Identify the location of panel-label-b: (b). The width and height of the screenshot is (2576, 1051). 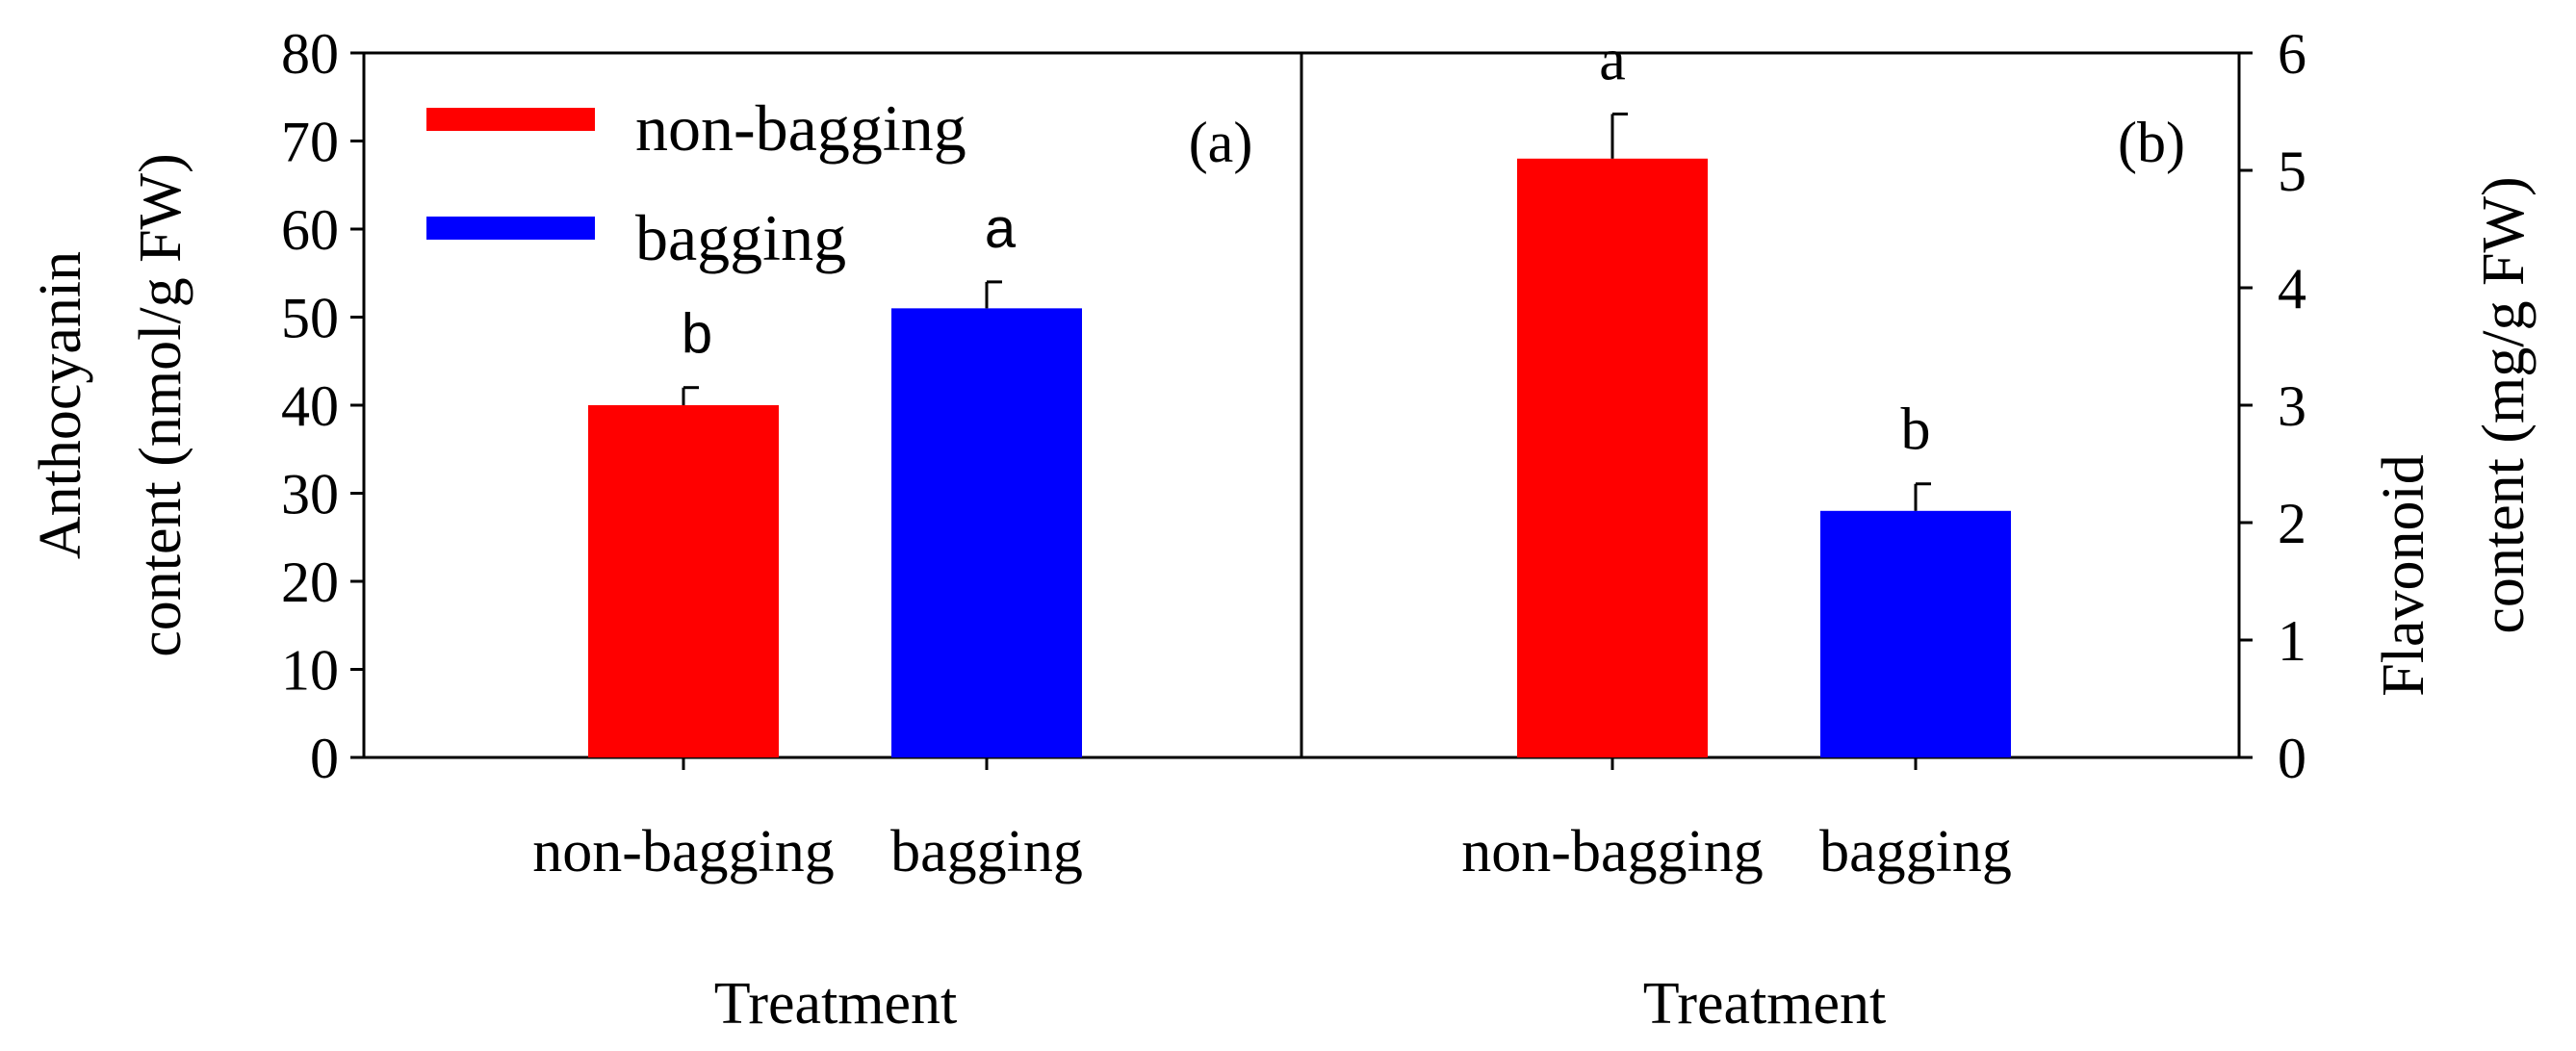
(2152, 142).